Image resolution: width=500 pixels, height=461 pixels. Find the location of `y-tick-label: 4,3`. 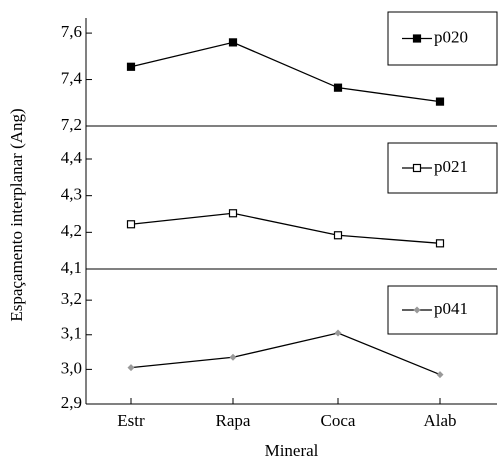

y-tick-label: 4,3 is located at coordinates (71, 194).